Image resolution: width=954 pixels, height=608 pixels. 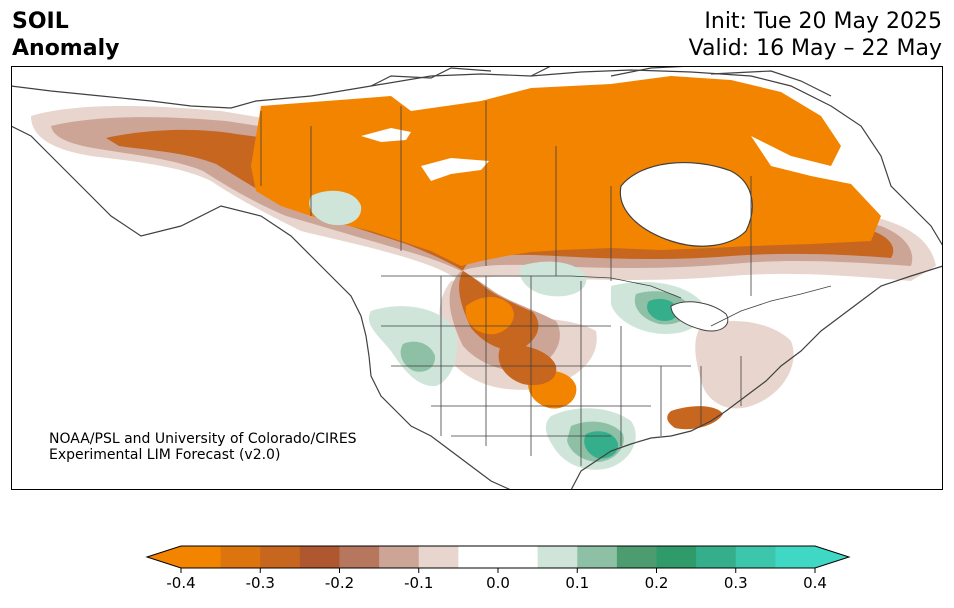 I want to click on wet-strong-midwest-region, so click(x=663, y=309).